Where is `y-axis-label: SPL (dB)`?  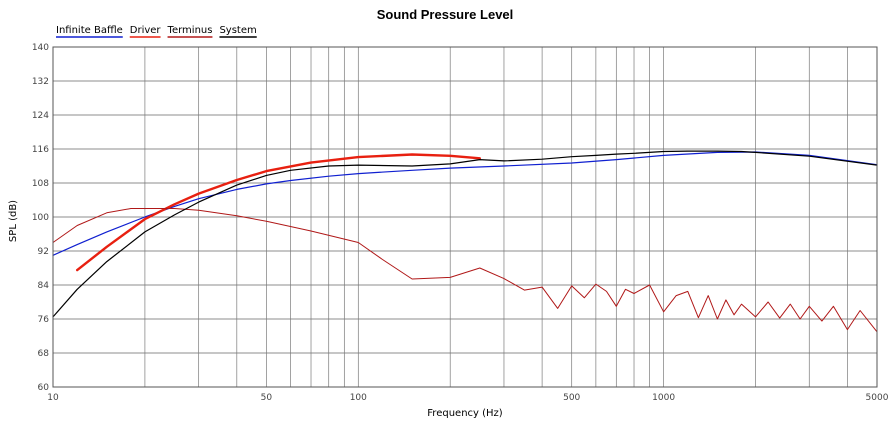 y-axis-label: SPL (dB) is located at coordinates (13, 221).